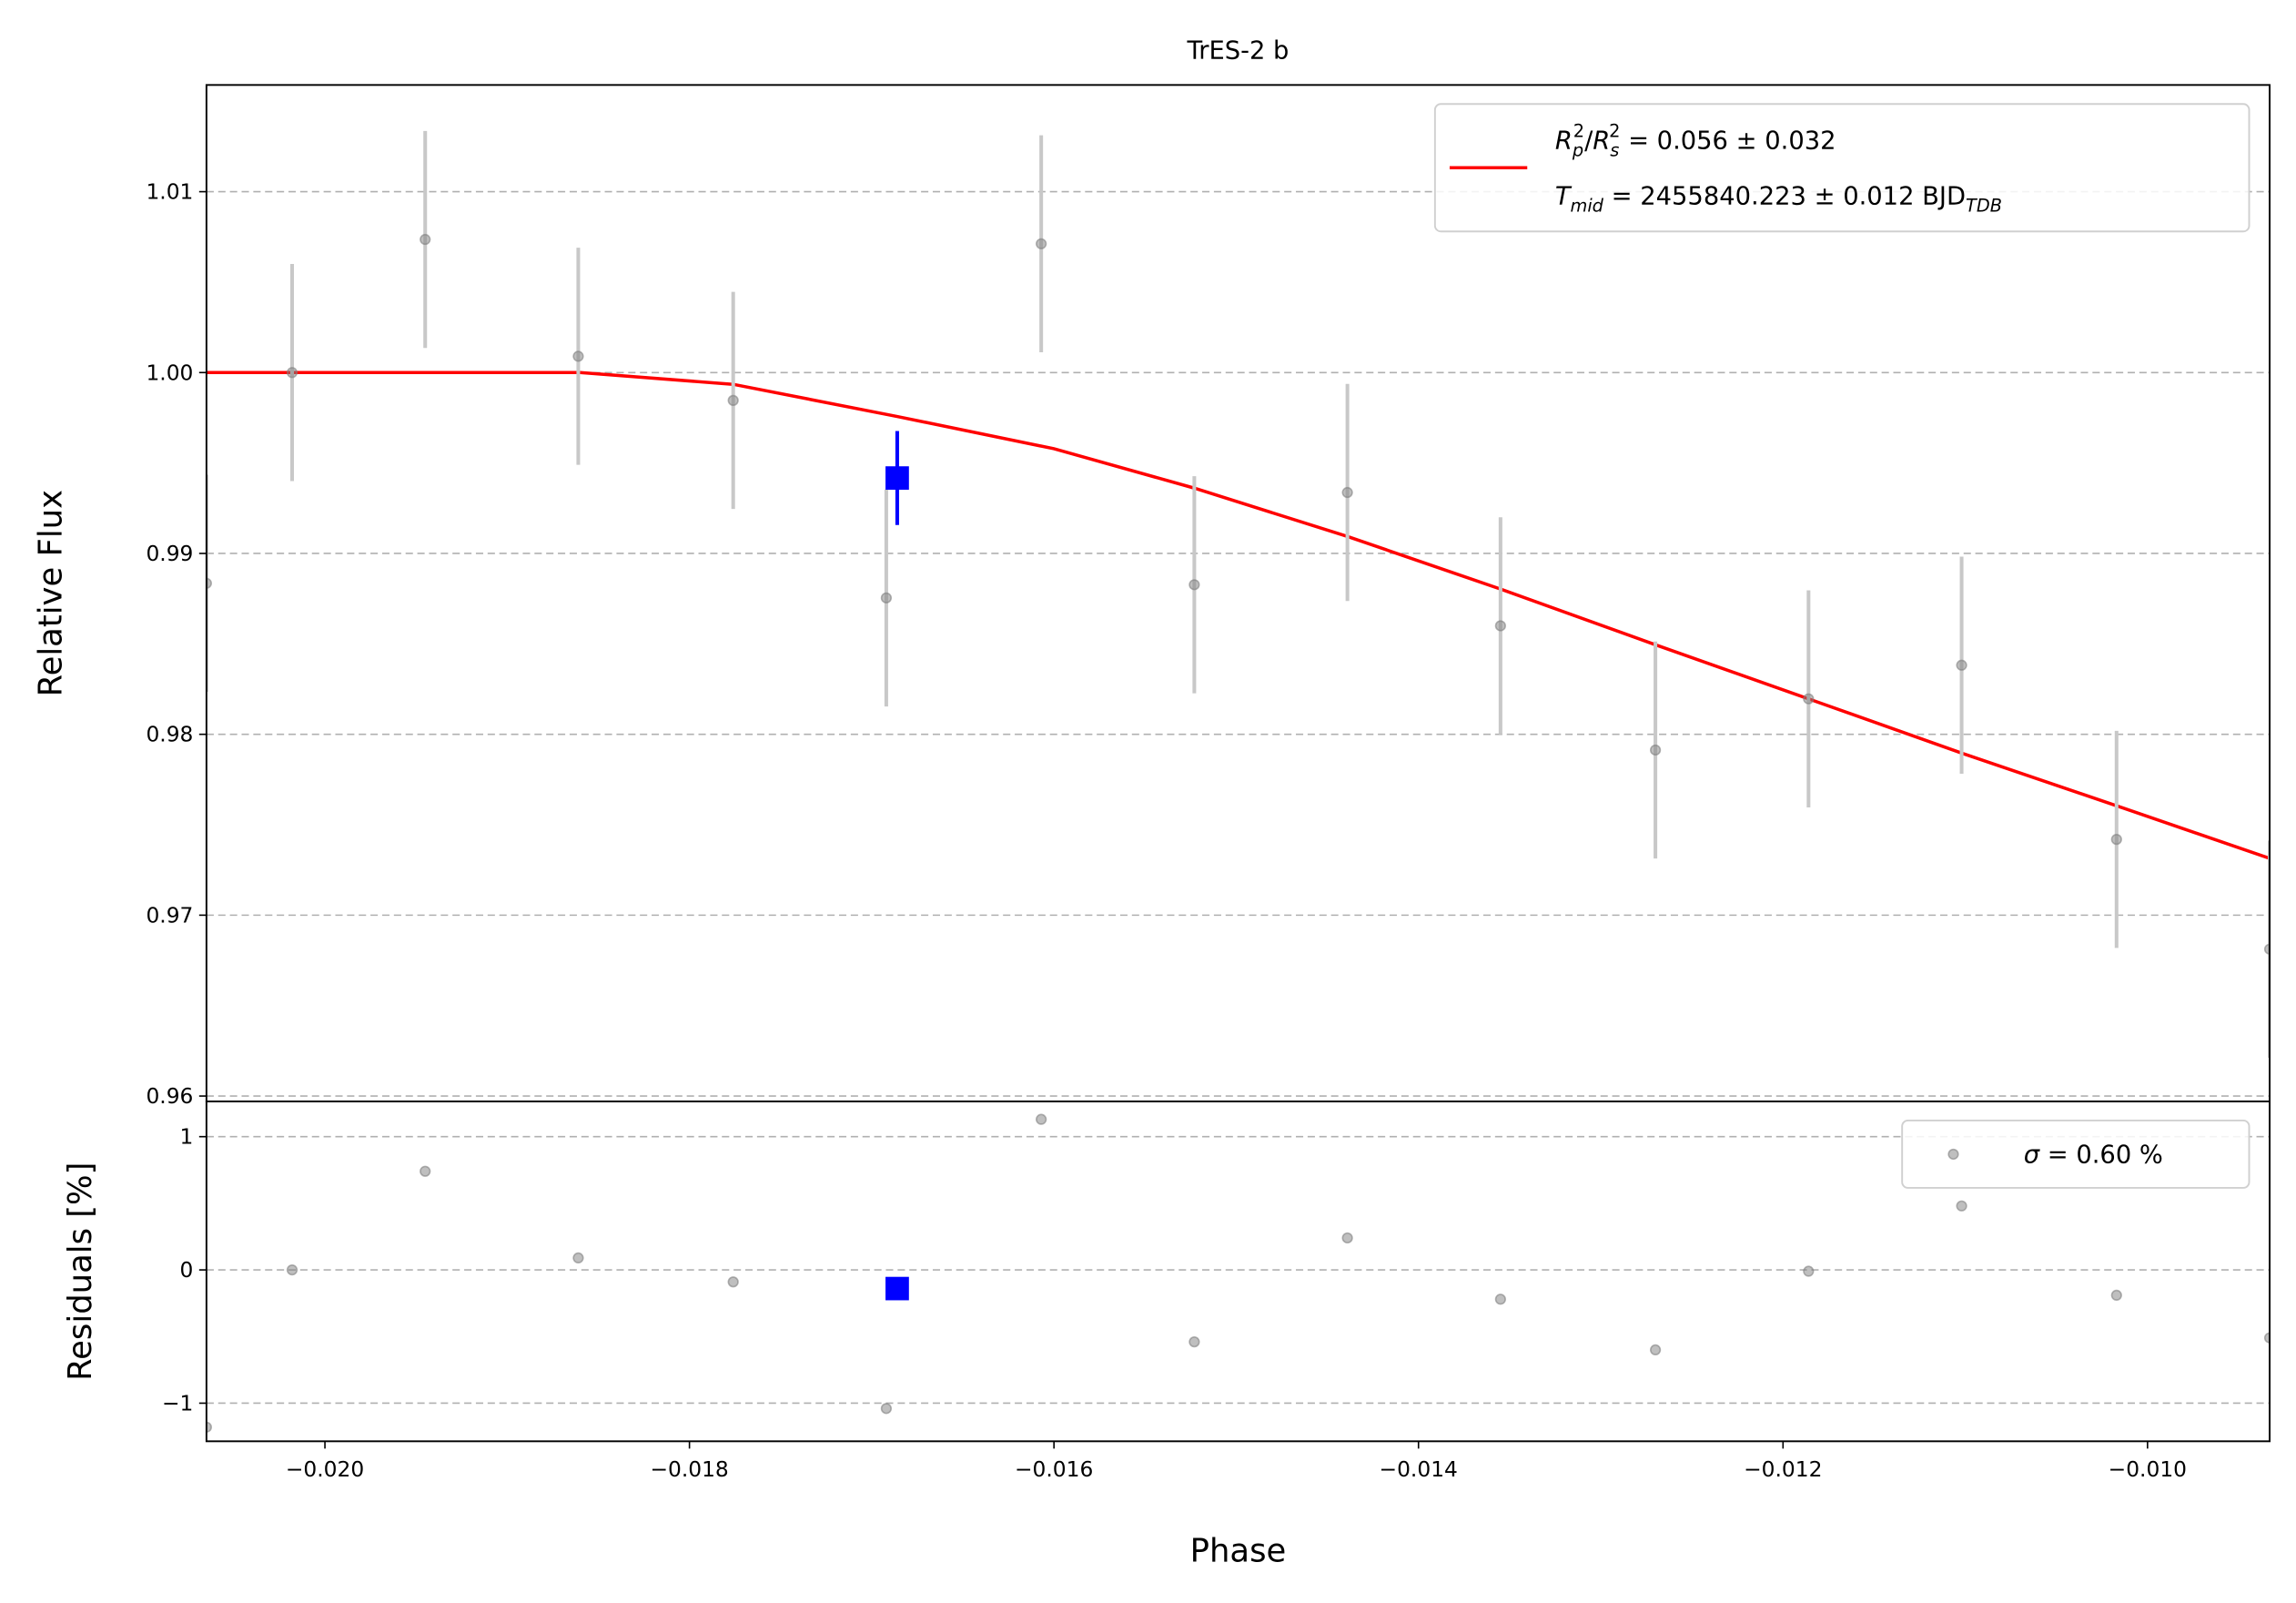 The height and width of the screenshot is (1603, 2296). I want to click on y-tick-label: 1.00, so click(169, 372).